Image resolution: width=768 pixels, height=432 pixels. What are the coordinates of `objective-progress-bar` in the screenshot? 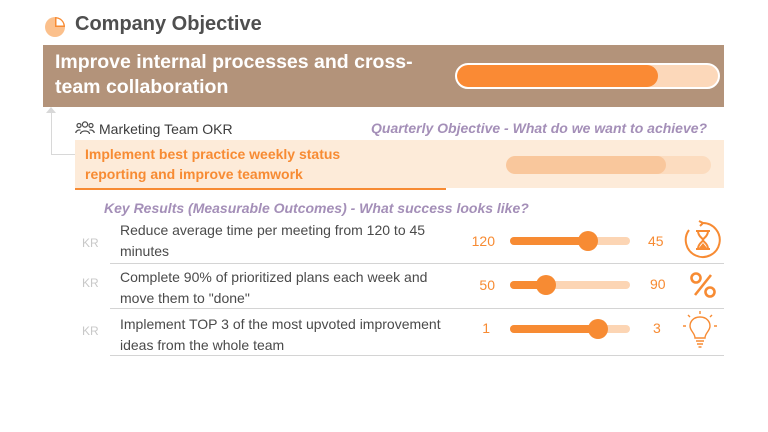 It's located at (587, 76).